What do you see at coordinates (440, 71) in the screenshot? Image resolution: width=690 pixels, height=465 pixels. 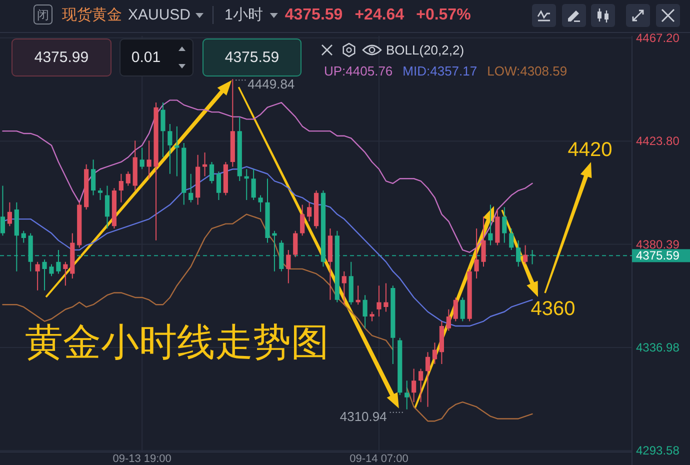 I see `text: MID:4357.17` at bounding box center [440, 71].